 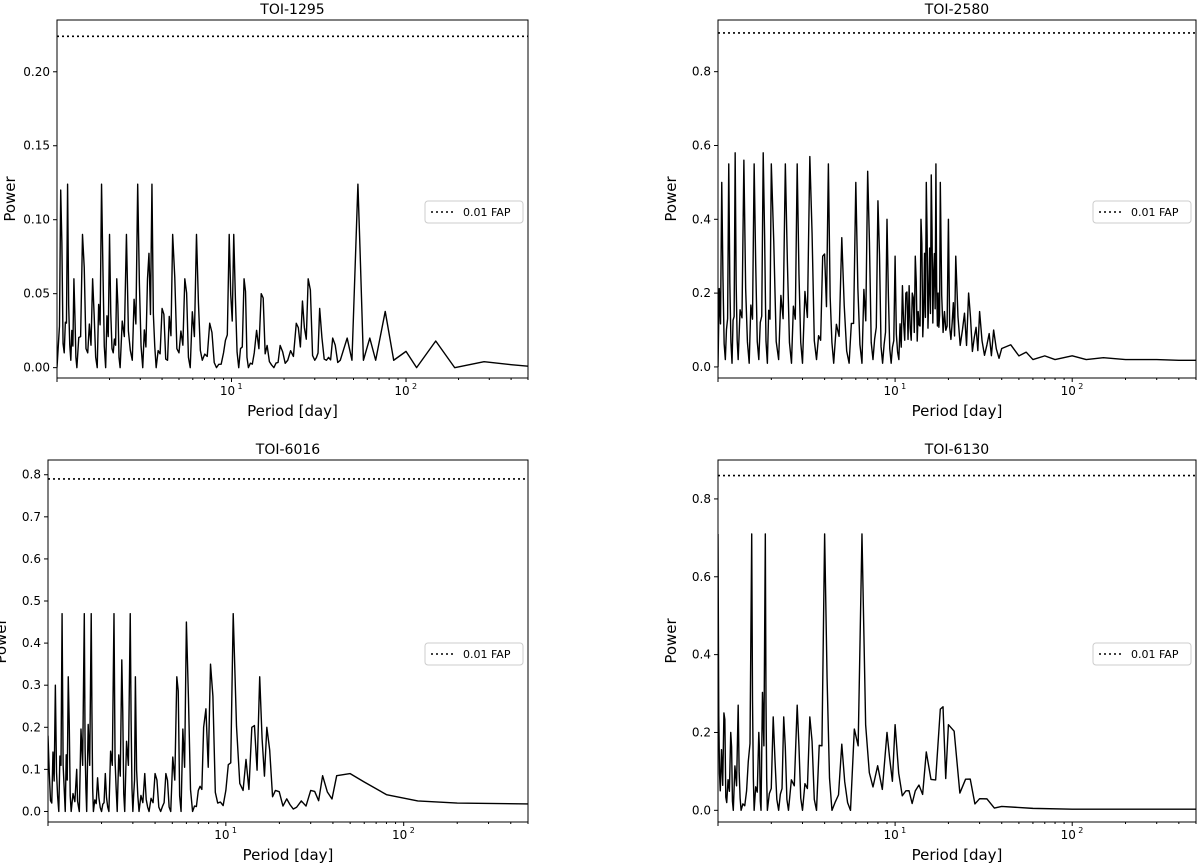 I want to click on y-tick-label: 0.7, so click(x=31, y=517).